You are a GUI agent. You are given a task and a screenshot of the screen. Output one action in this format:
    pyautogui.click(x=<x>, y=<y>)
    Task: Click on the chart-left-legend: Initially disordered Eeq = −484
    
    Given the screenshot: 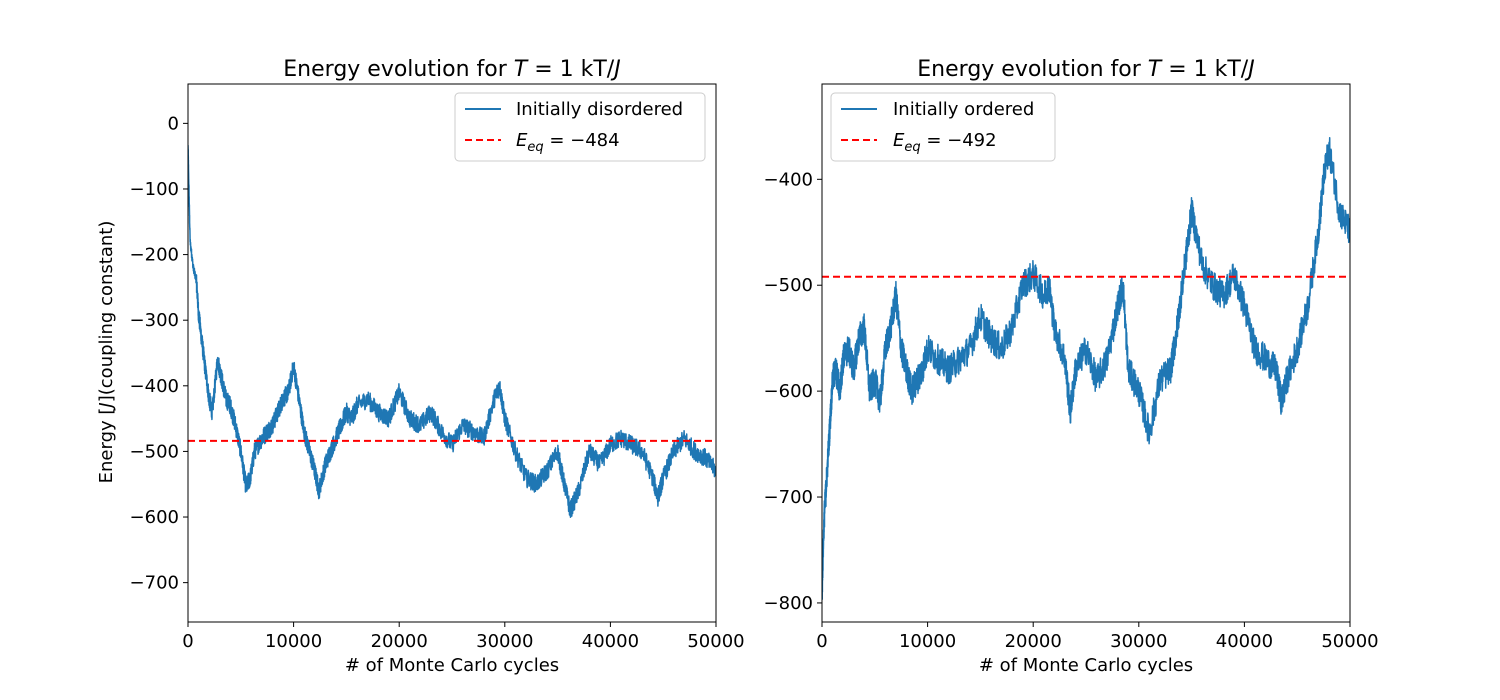 What is the action you would take?
    pyautogui.click(x=580, y=127)
    